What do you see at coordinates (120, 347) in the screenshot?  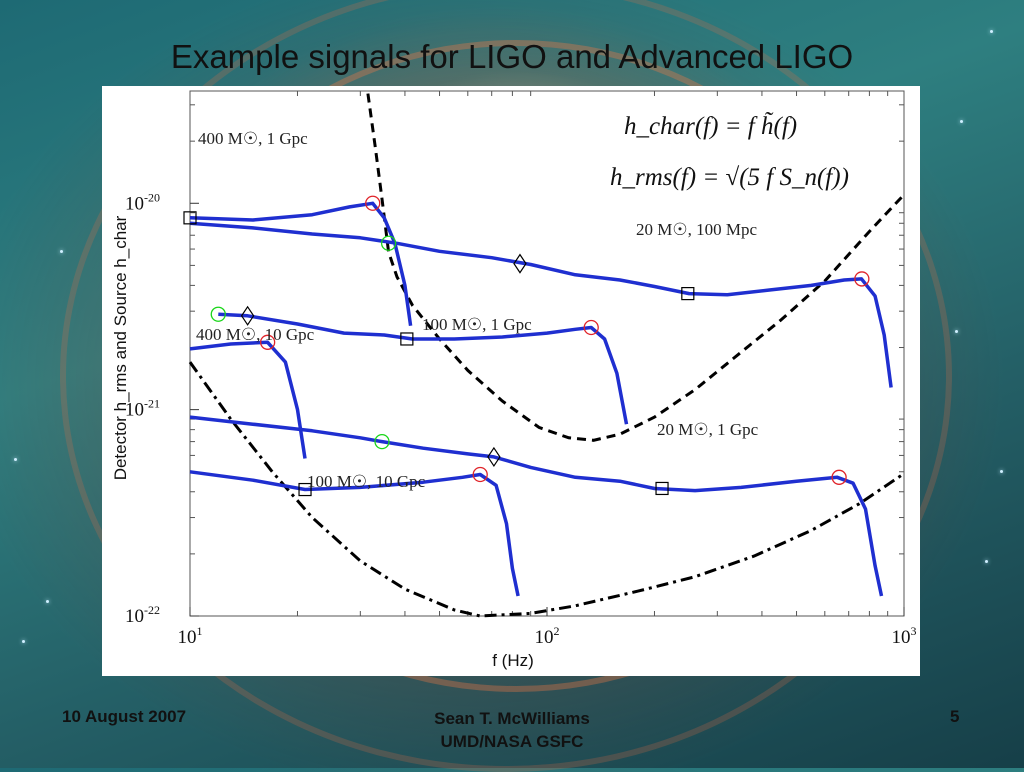 I see `y-axis-label: Detector h_rms and Source h_char` at bounding box center [120, 347].